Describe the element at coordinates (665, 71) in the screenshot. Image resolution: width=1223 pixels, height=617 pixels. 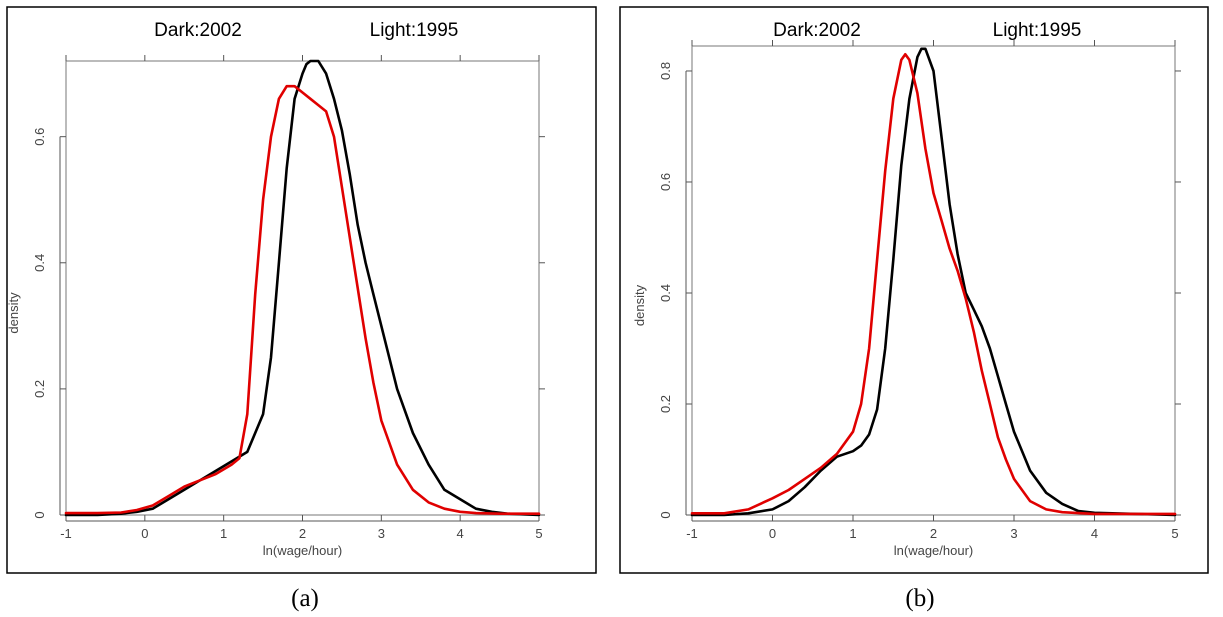
I see `y-tick-label: 0.8` at that location.